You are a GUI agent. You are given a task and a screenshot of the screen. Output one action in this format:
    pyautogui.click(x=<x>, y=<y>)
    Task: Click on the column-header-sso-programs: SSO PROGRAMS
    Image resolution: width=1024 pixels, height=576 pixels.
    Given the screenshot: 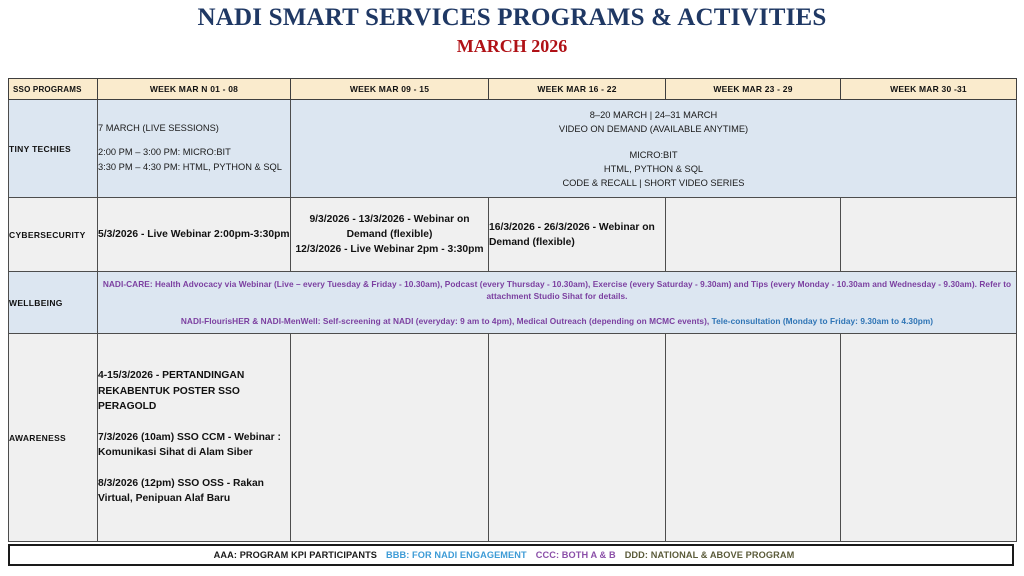 What is the action you would take?
    pyautogui.click(x=53, y=89)
    